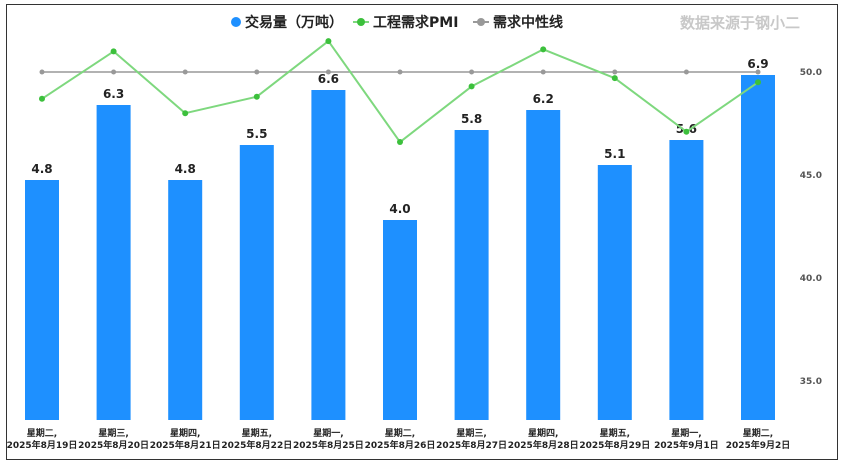 The width and height of the screenshot is (844, 466). I want to click on legend-marker-volume, so click(236, 22).